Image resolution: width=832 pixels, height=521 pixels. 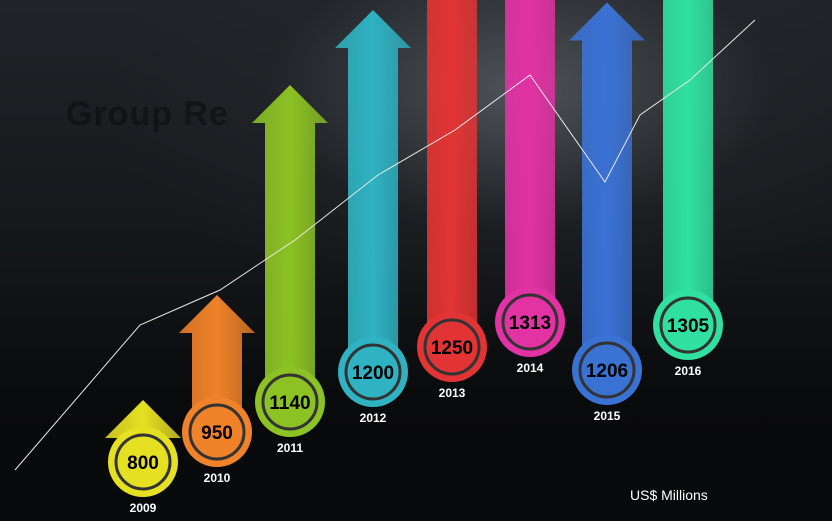 What do you see at coordinates (530, 368) in the screenshot?
I see `year-label: 2014` at bounding box center [530, 368].